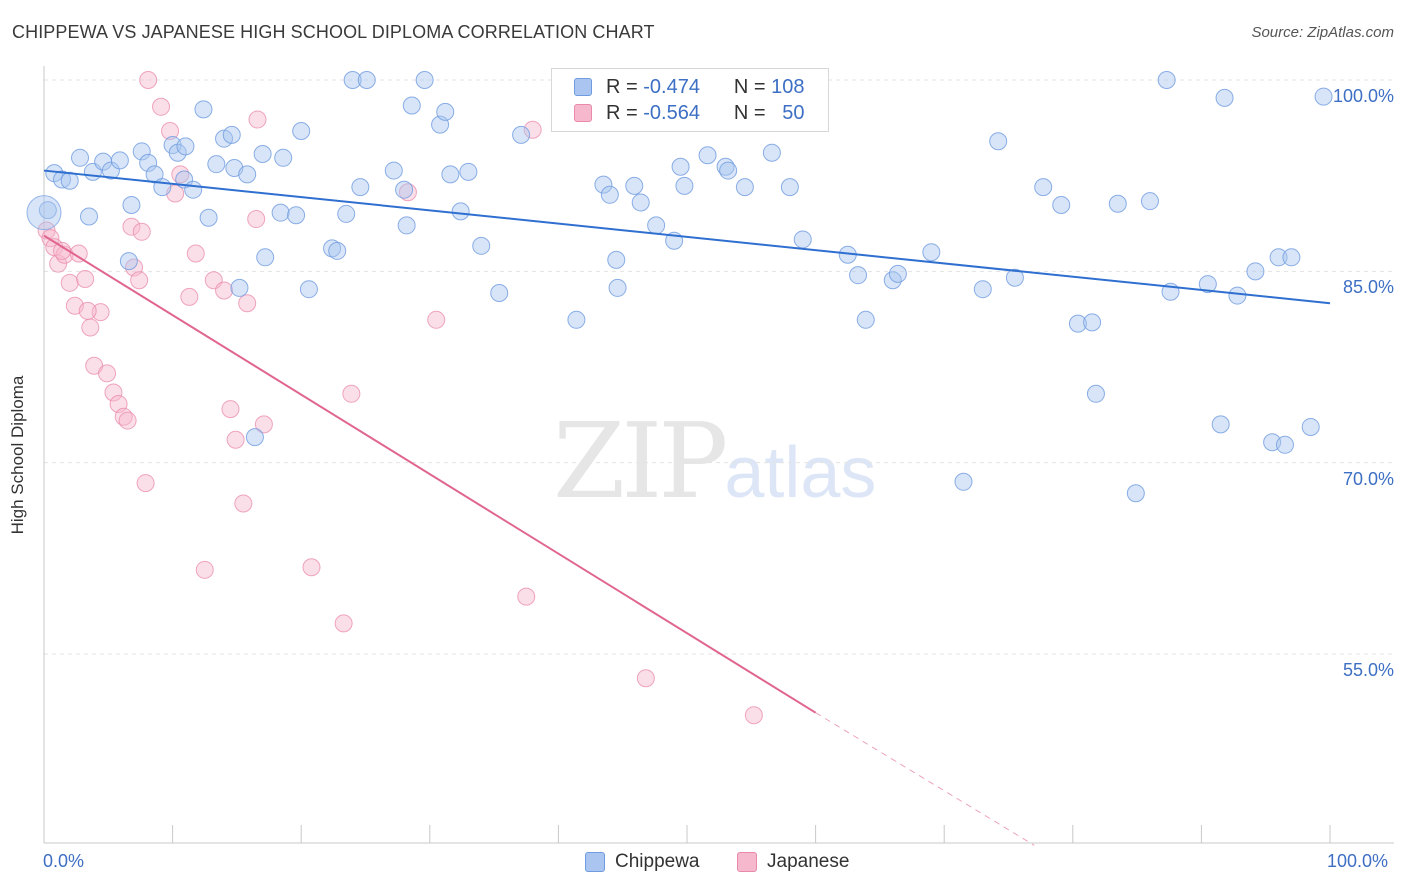  What do you see at coordinates (925, 779) in the screenshot?
I see `japanese-trend-extension` at bounding box center [925, 779].